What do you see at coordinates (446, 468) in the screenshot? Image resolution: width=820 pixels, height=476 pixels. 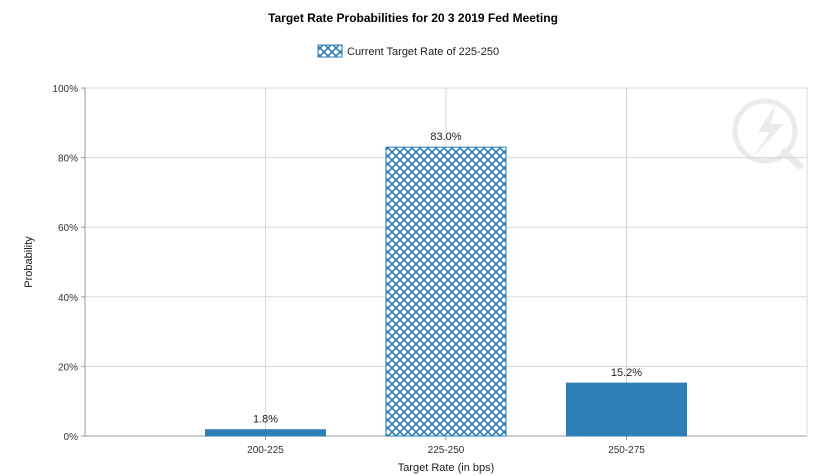 I see `x-axis-label: Target Rate (in bps)` at bounding box center [446, 468].